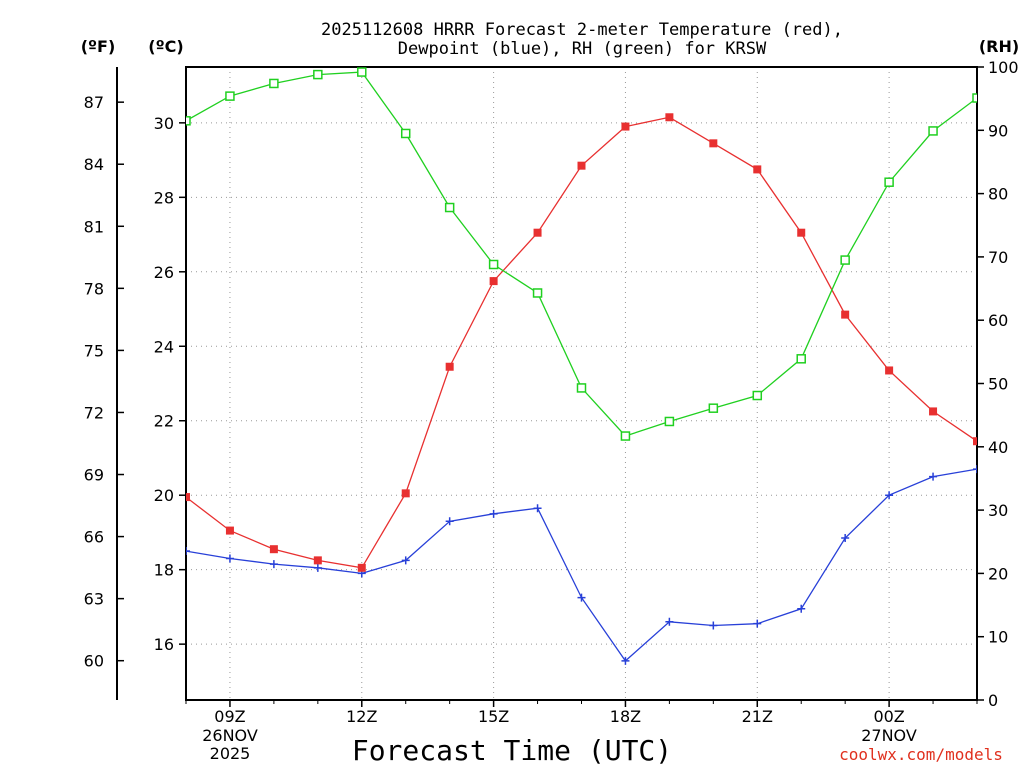 This screenshot has height=768, width=1024. What do you see at coordinates (998, 447) in the screenshot?
I see `rh-tick-label: 40` at bounding box center [998, 447].